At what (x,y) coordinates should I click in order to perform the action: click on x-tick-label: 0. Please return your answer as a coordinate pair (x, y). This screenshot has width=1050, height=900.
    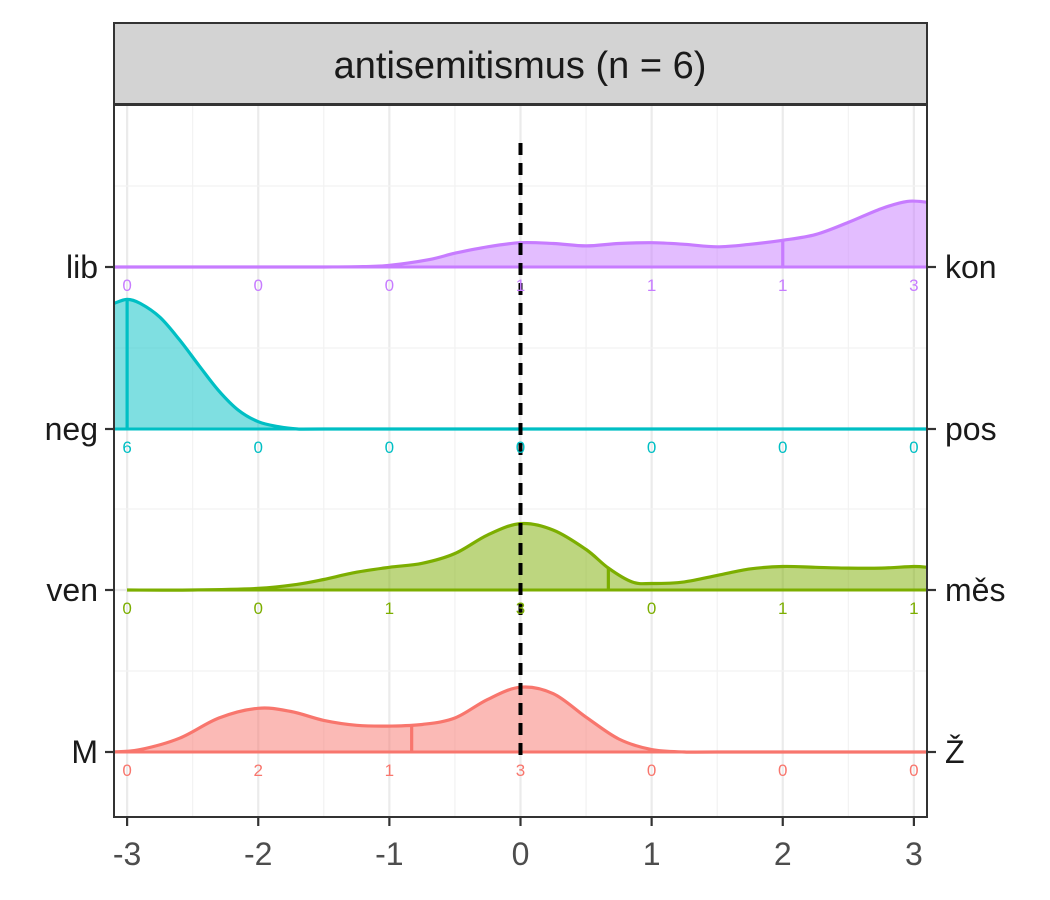
    Looking at the image, I should click on (521, 854).